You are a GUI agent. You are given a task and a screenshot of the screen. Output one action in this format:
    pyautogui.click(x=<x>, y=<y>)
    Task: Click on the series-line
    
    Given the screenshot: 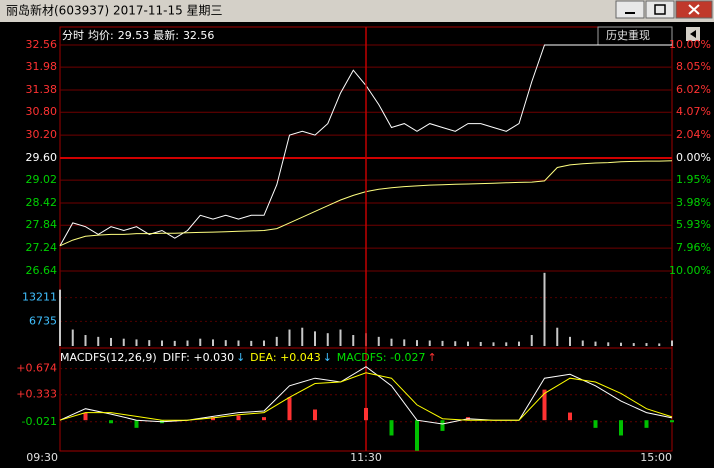 What is the action you would take?
    pyautogui.click(x=366, y=395)
    